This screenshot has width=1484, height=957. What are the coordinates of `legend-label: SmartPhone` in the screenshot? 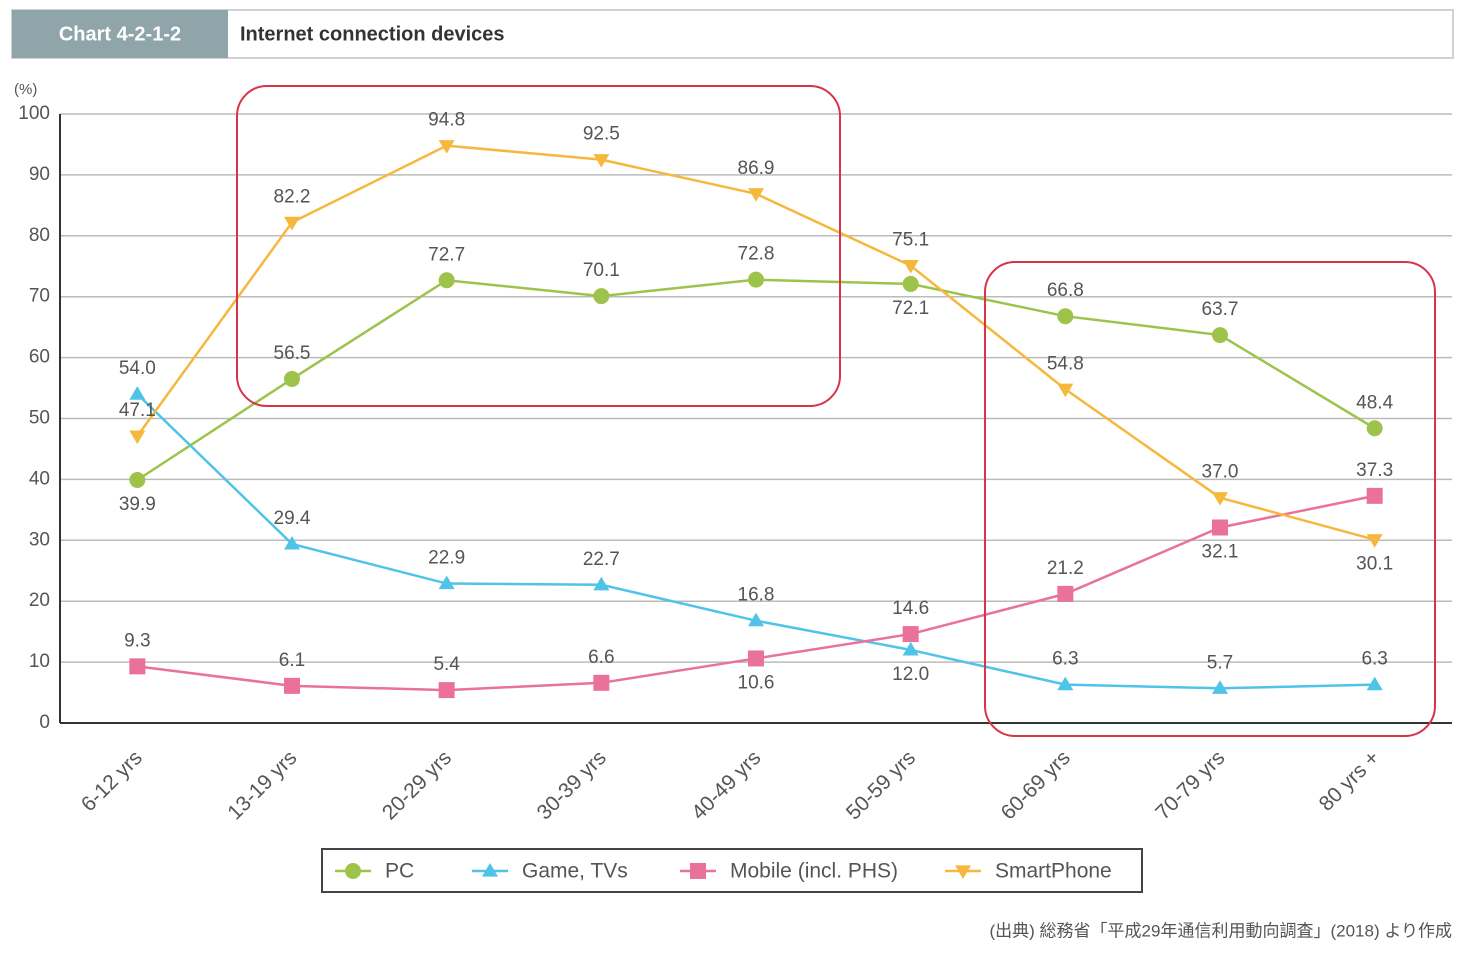 It's located at (1053, 871).